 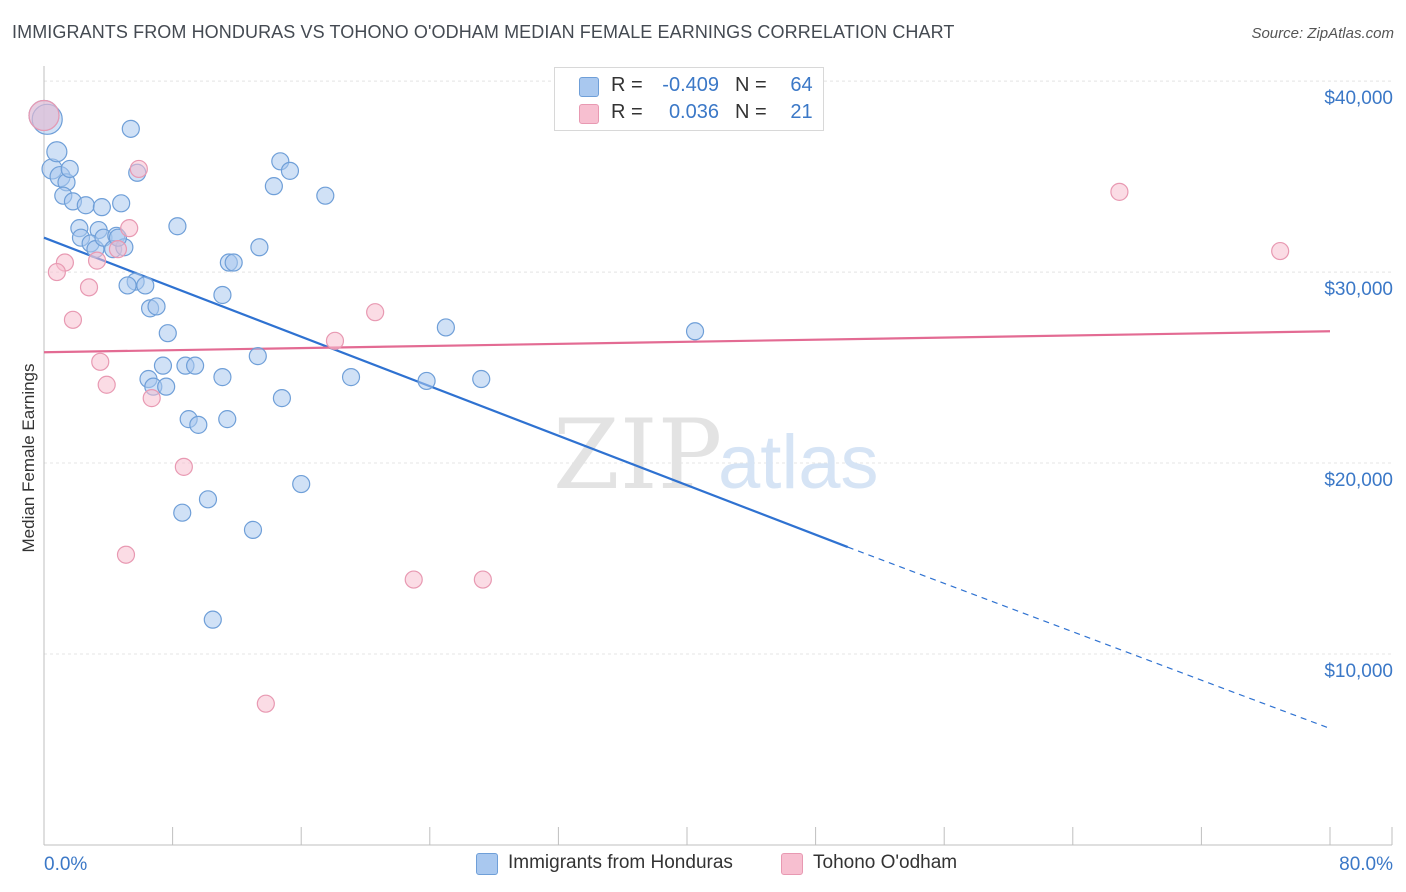 I want to click on series-legend: Immigrants from Honduras Tohono O'odham, so click(x=703, y=865).